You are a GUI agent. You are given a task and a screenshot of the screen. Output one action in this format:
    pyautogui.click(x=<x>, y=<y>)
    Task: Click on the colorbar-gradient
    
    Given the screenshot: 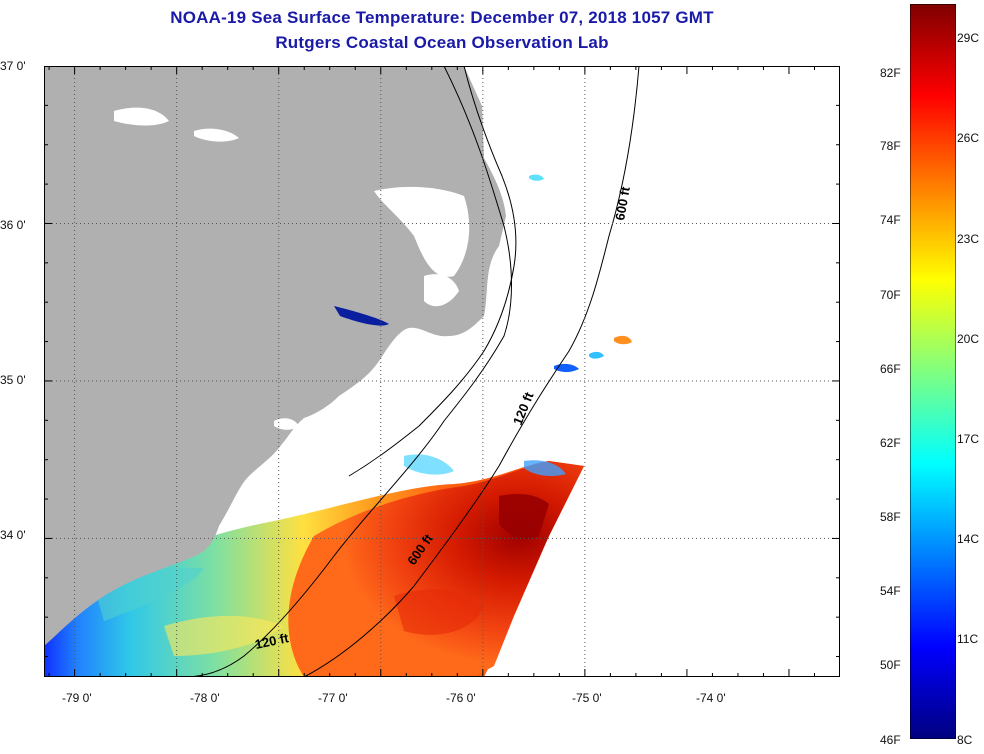 What is the action you would take?
    pyautogui.click(x=933, y=371)
    